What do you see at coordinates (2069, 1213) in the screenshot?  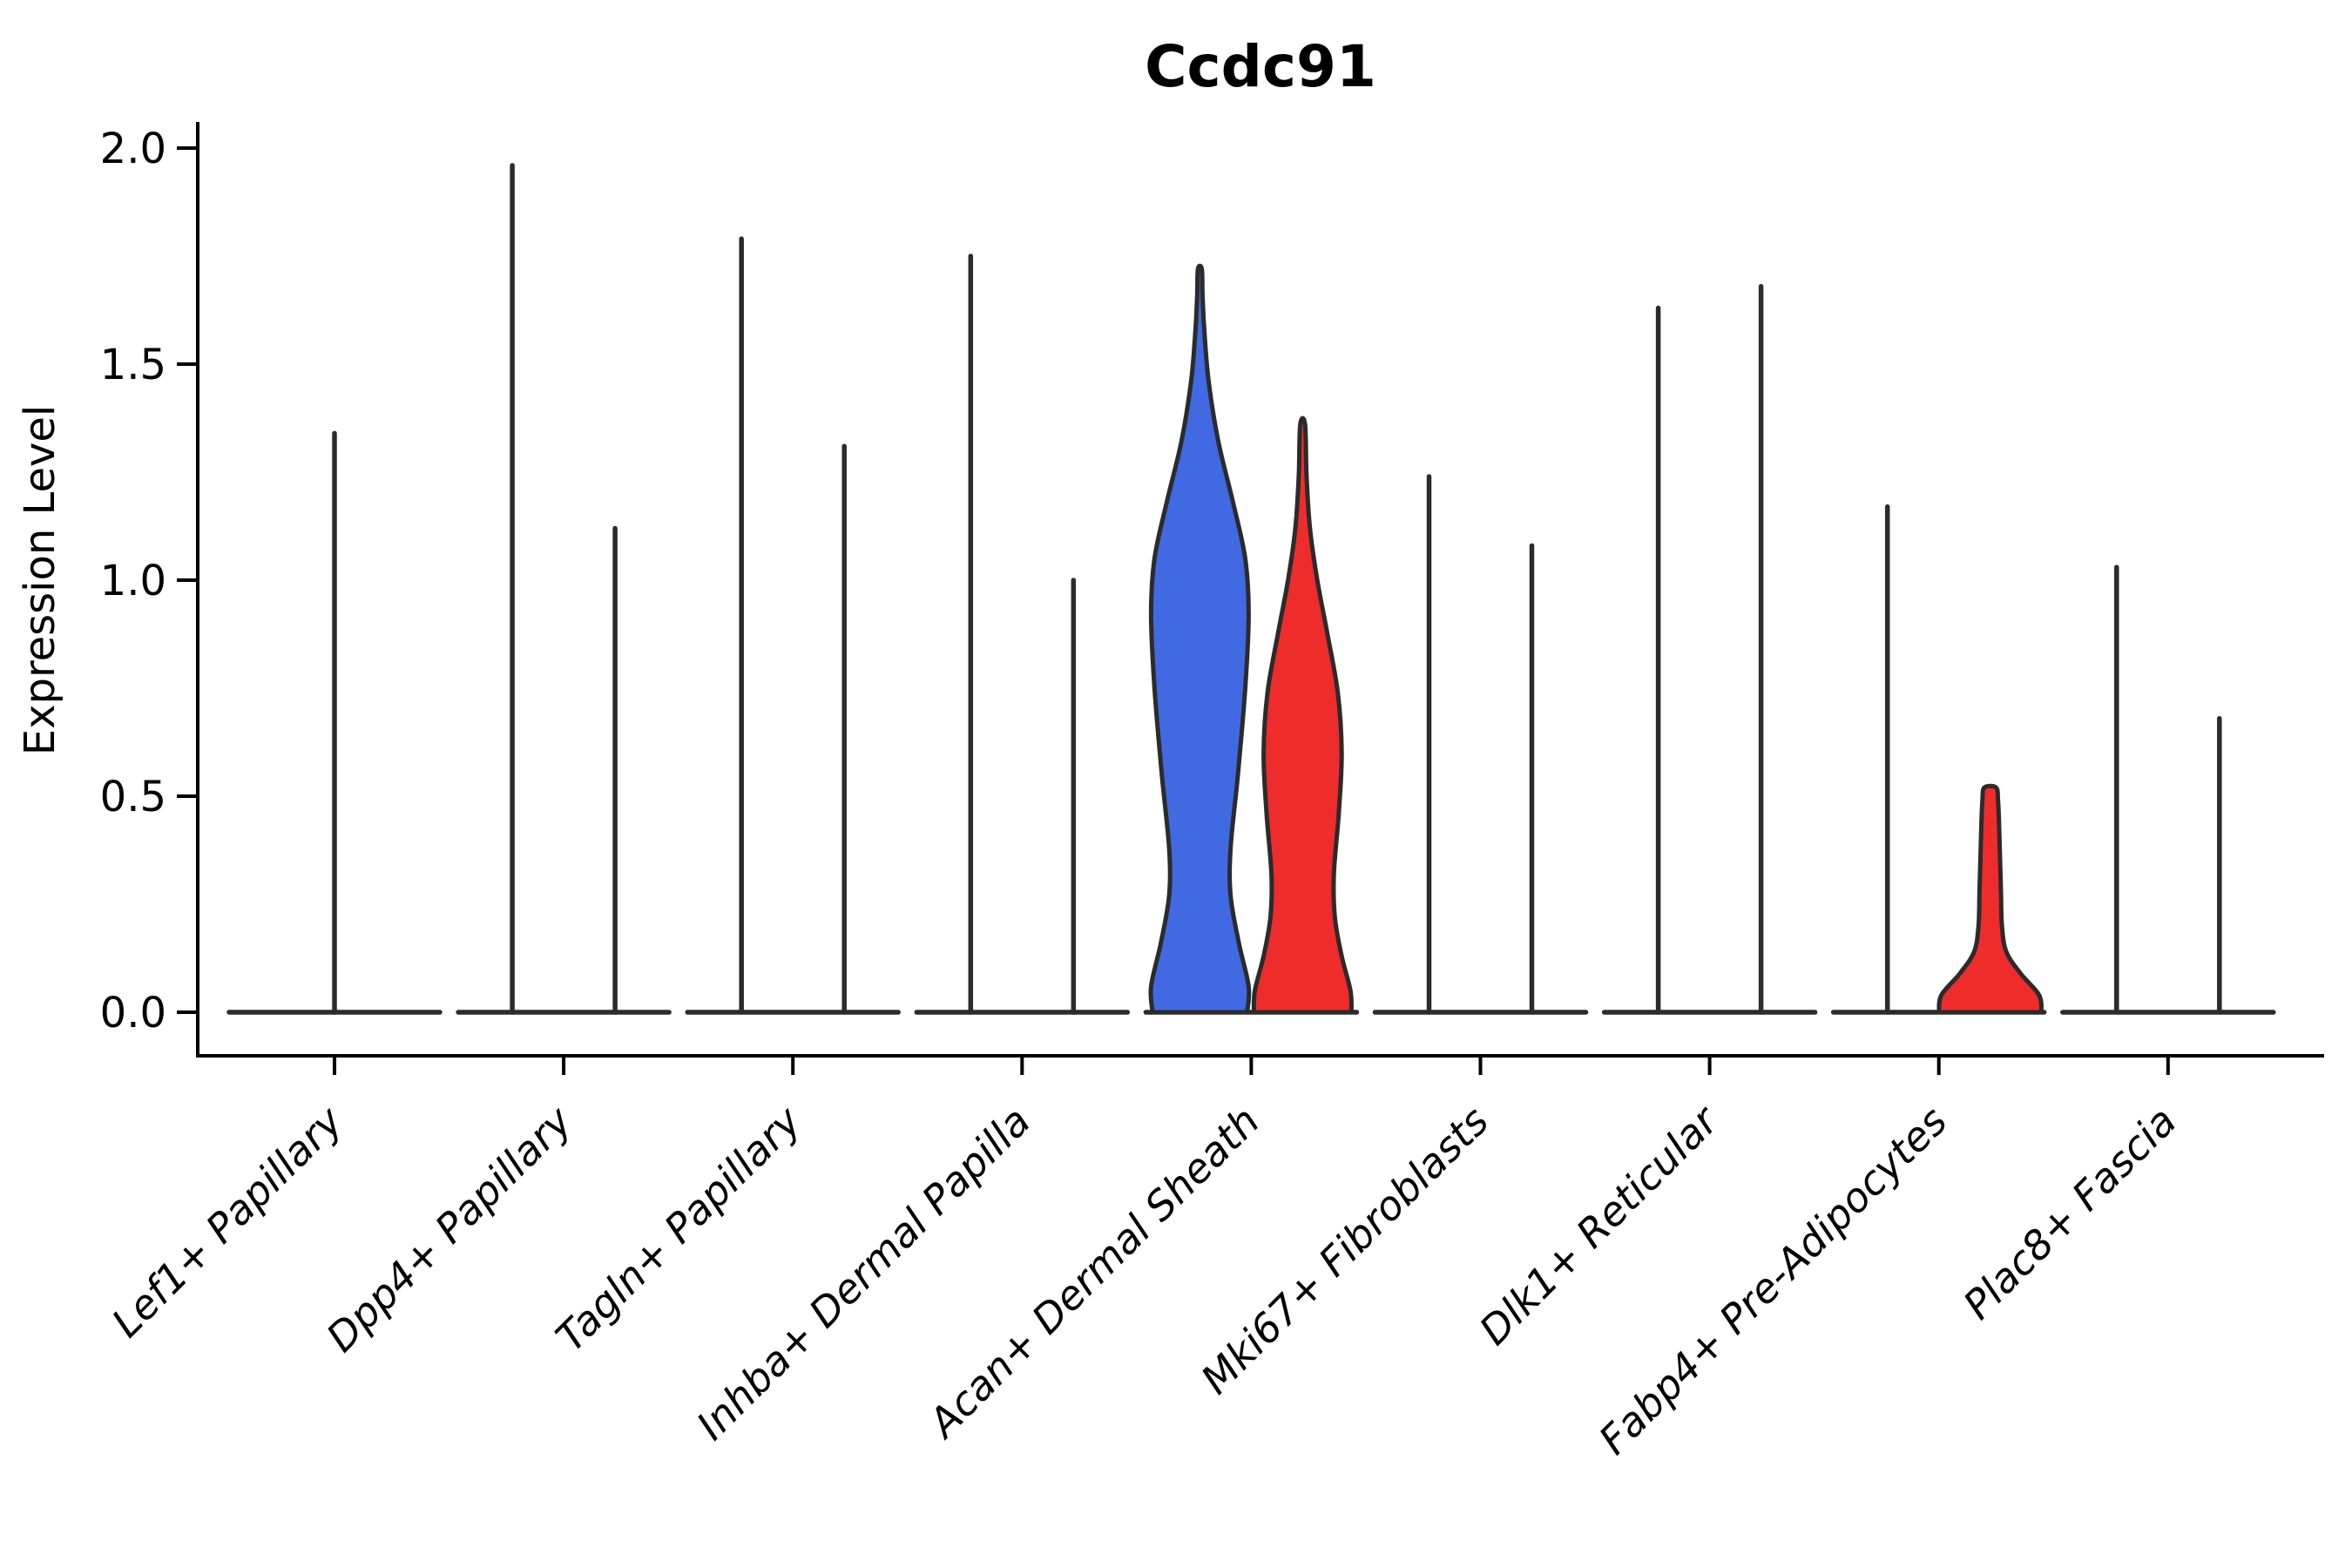 I see `x-tick-label: Plac8+ Fascia` at bounding box center [2069, 1213].